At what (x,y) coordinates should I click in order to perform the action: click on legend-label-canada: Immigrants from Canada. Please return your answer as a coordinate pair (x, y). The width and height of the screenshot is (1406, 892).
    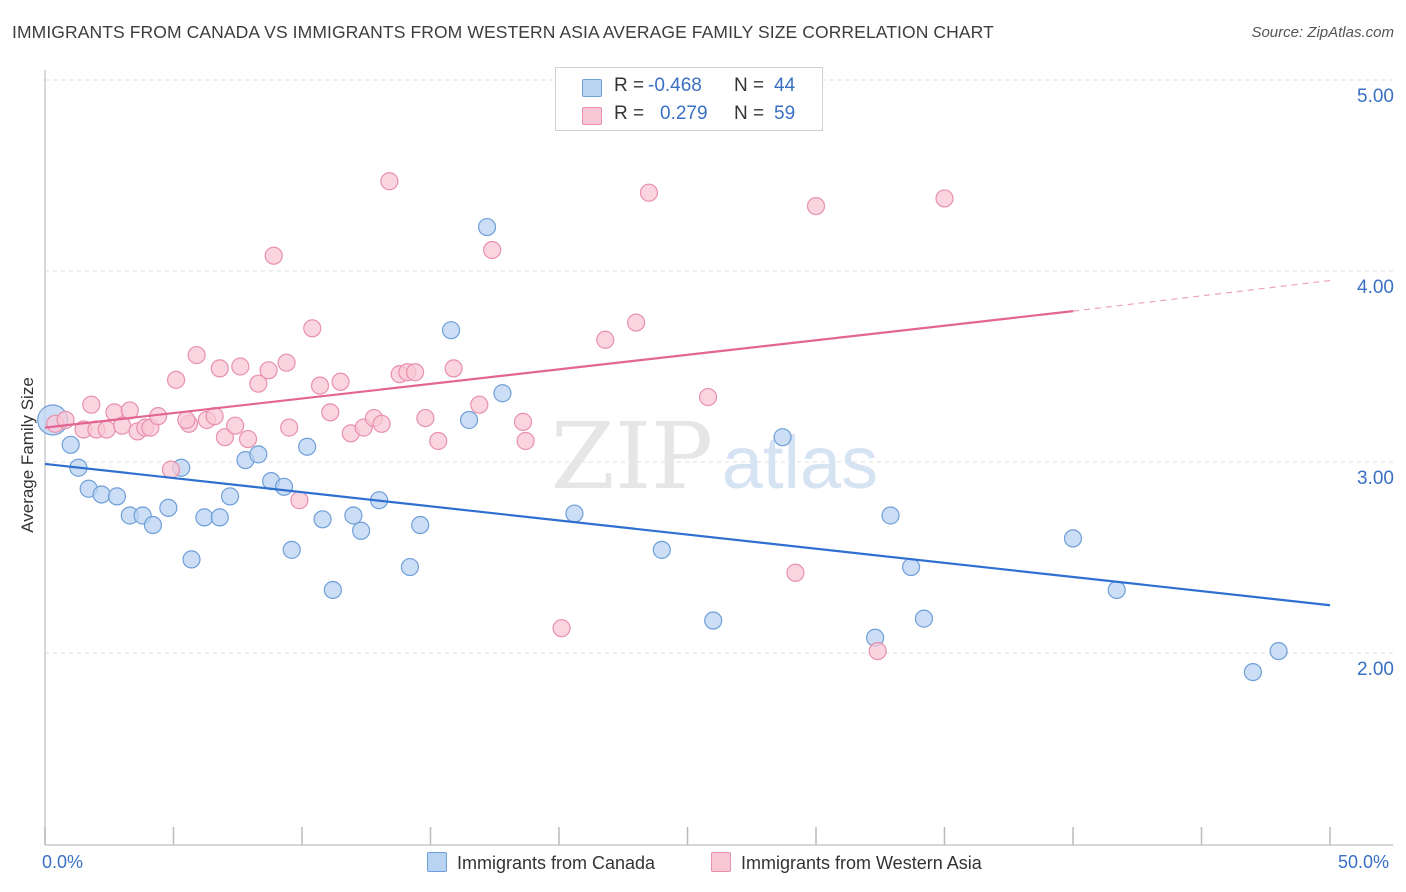
    Looking at the image, I should click on (556, 863).